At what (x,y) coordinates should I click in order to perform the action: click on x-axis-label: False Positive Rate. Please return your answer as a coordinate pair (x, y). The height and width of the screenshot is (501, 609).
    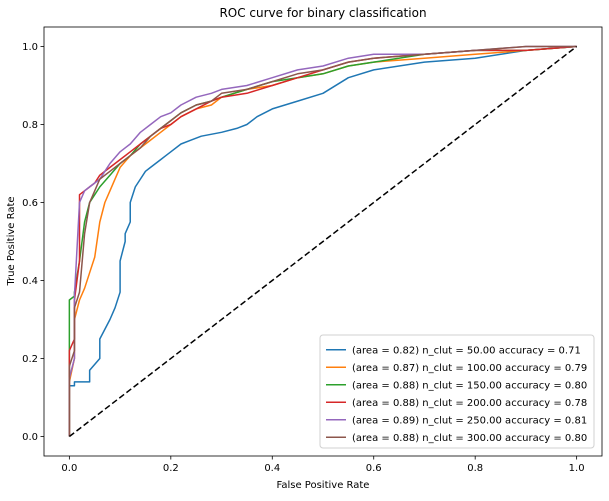
    Looking at the image, I should click on (323, 485).